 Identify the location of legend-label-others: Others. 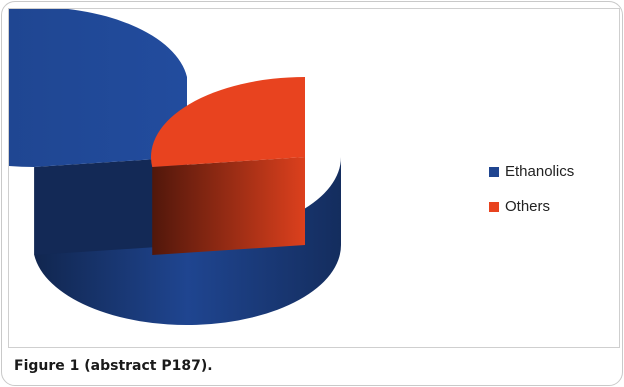
(528, 206).